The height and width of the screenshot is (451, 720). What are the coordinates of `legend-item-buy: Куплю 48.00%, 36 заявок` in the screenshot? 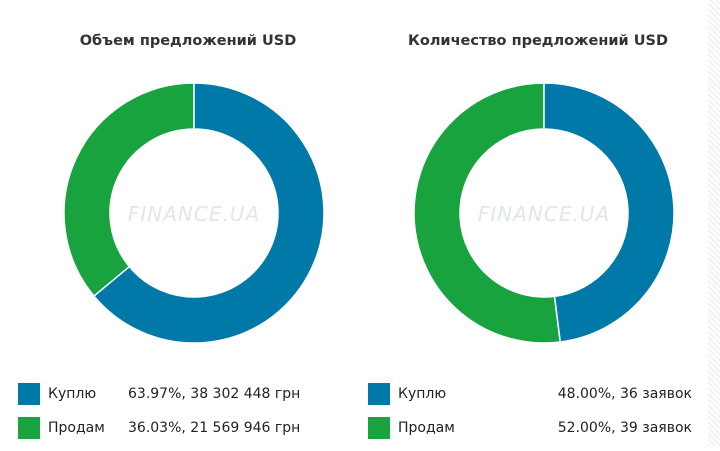 It's located at (538, 400).